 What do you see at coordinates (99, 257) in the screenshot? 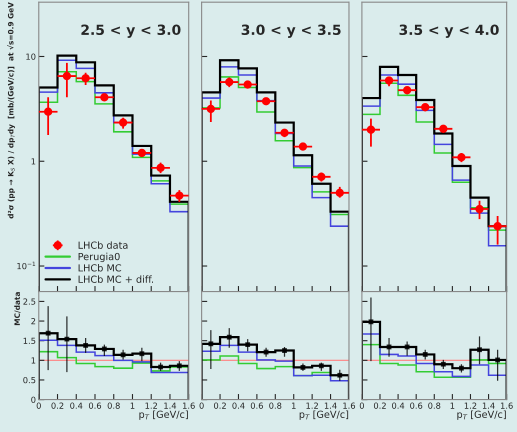
I see `legend-label: Perugia0` at bounding box center [99, 257].